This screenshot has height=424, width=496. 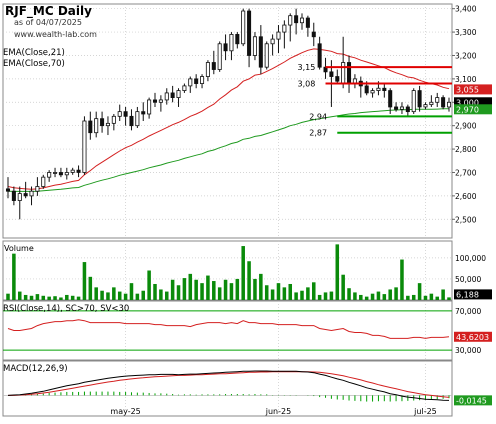 I want to click on price-tick-label: 2,900, so click(x=466, y=126).